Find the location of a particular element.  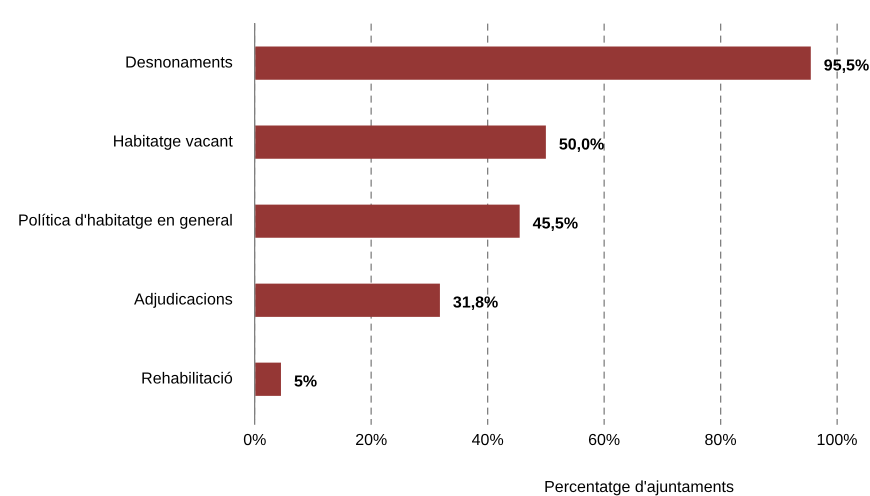

y-tick-label: Desnonaments is located at coordinates (179, 63).